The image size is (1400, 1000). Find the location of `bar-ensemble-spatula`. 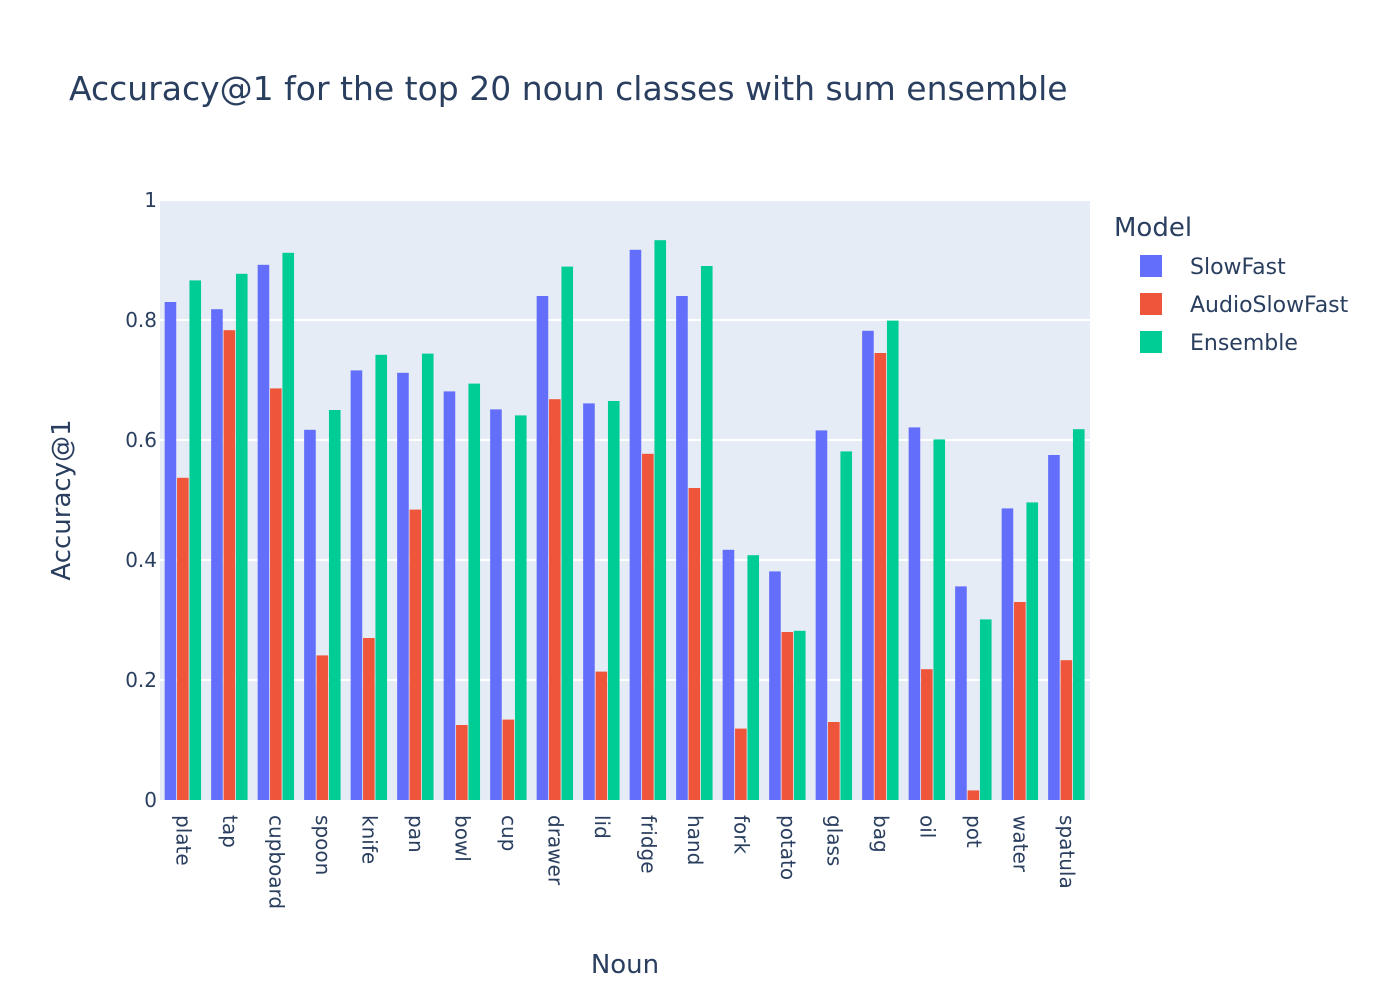

bar-ensemble-spatula is located at coordinates (1078, 614).